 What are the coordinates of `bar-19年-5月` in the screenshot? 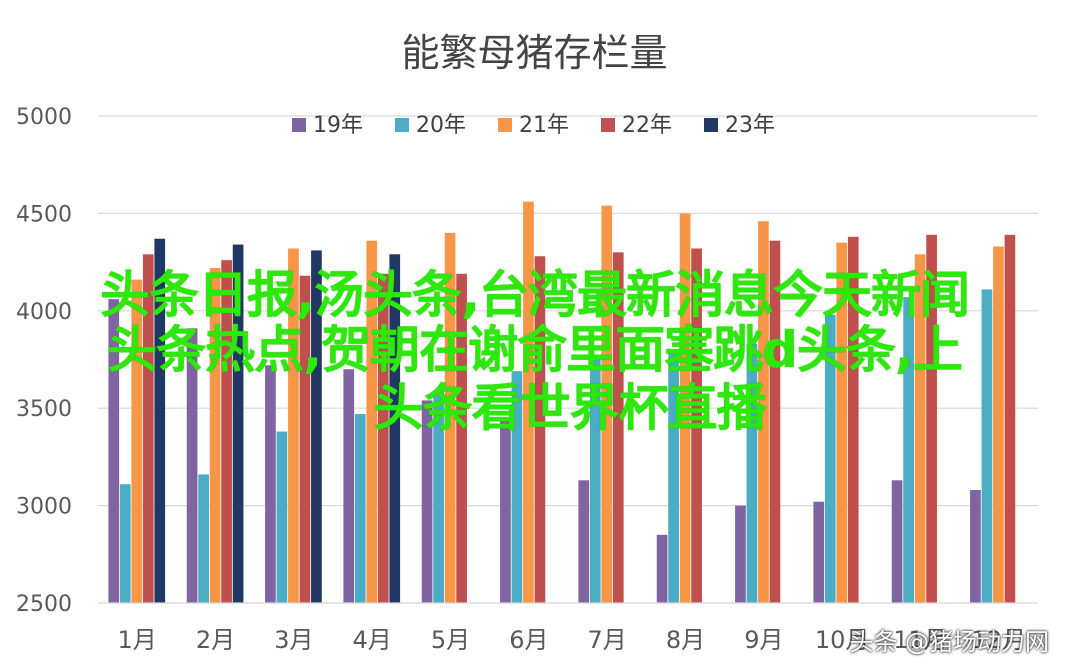 It's located at (427, 501).